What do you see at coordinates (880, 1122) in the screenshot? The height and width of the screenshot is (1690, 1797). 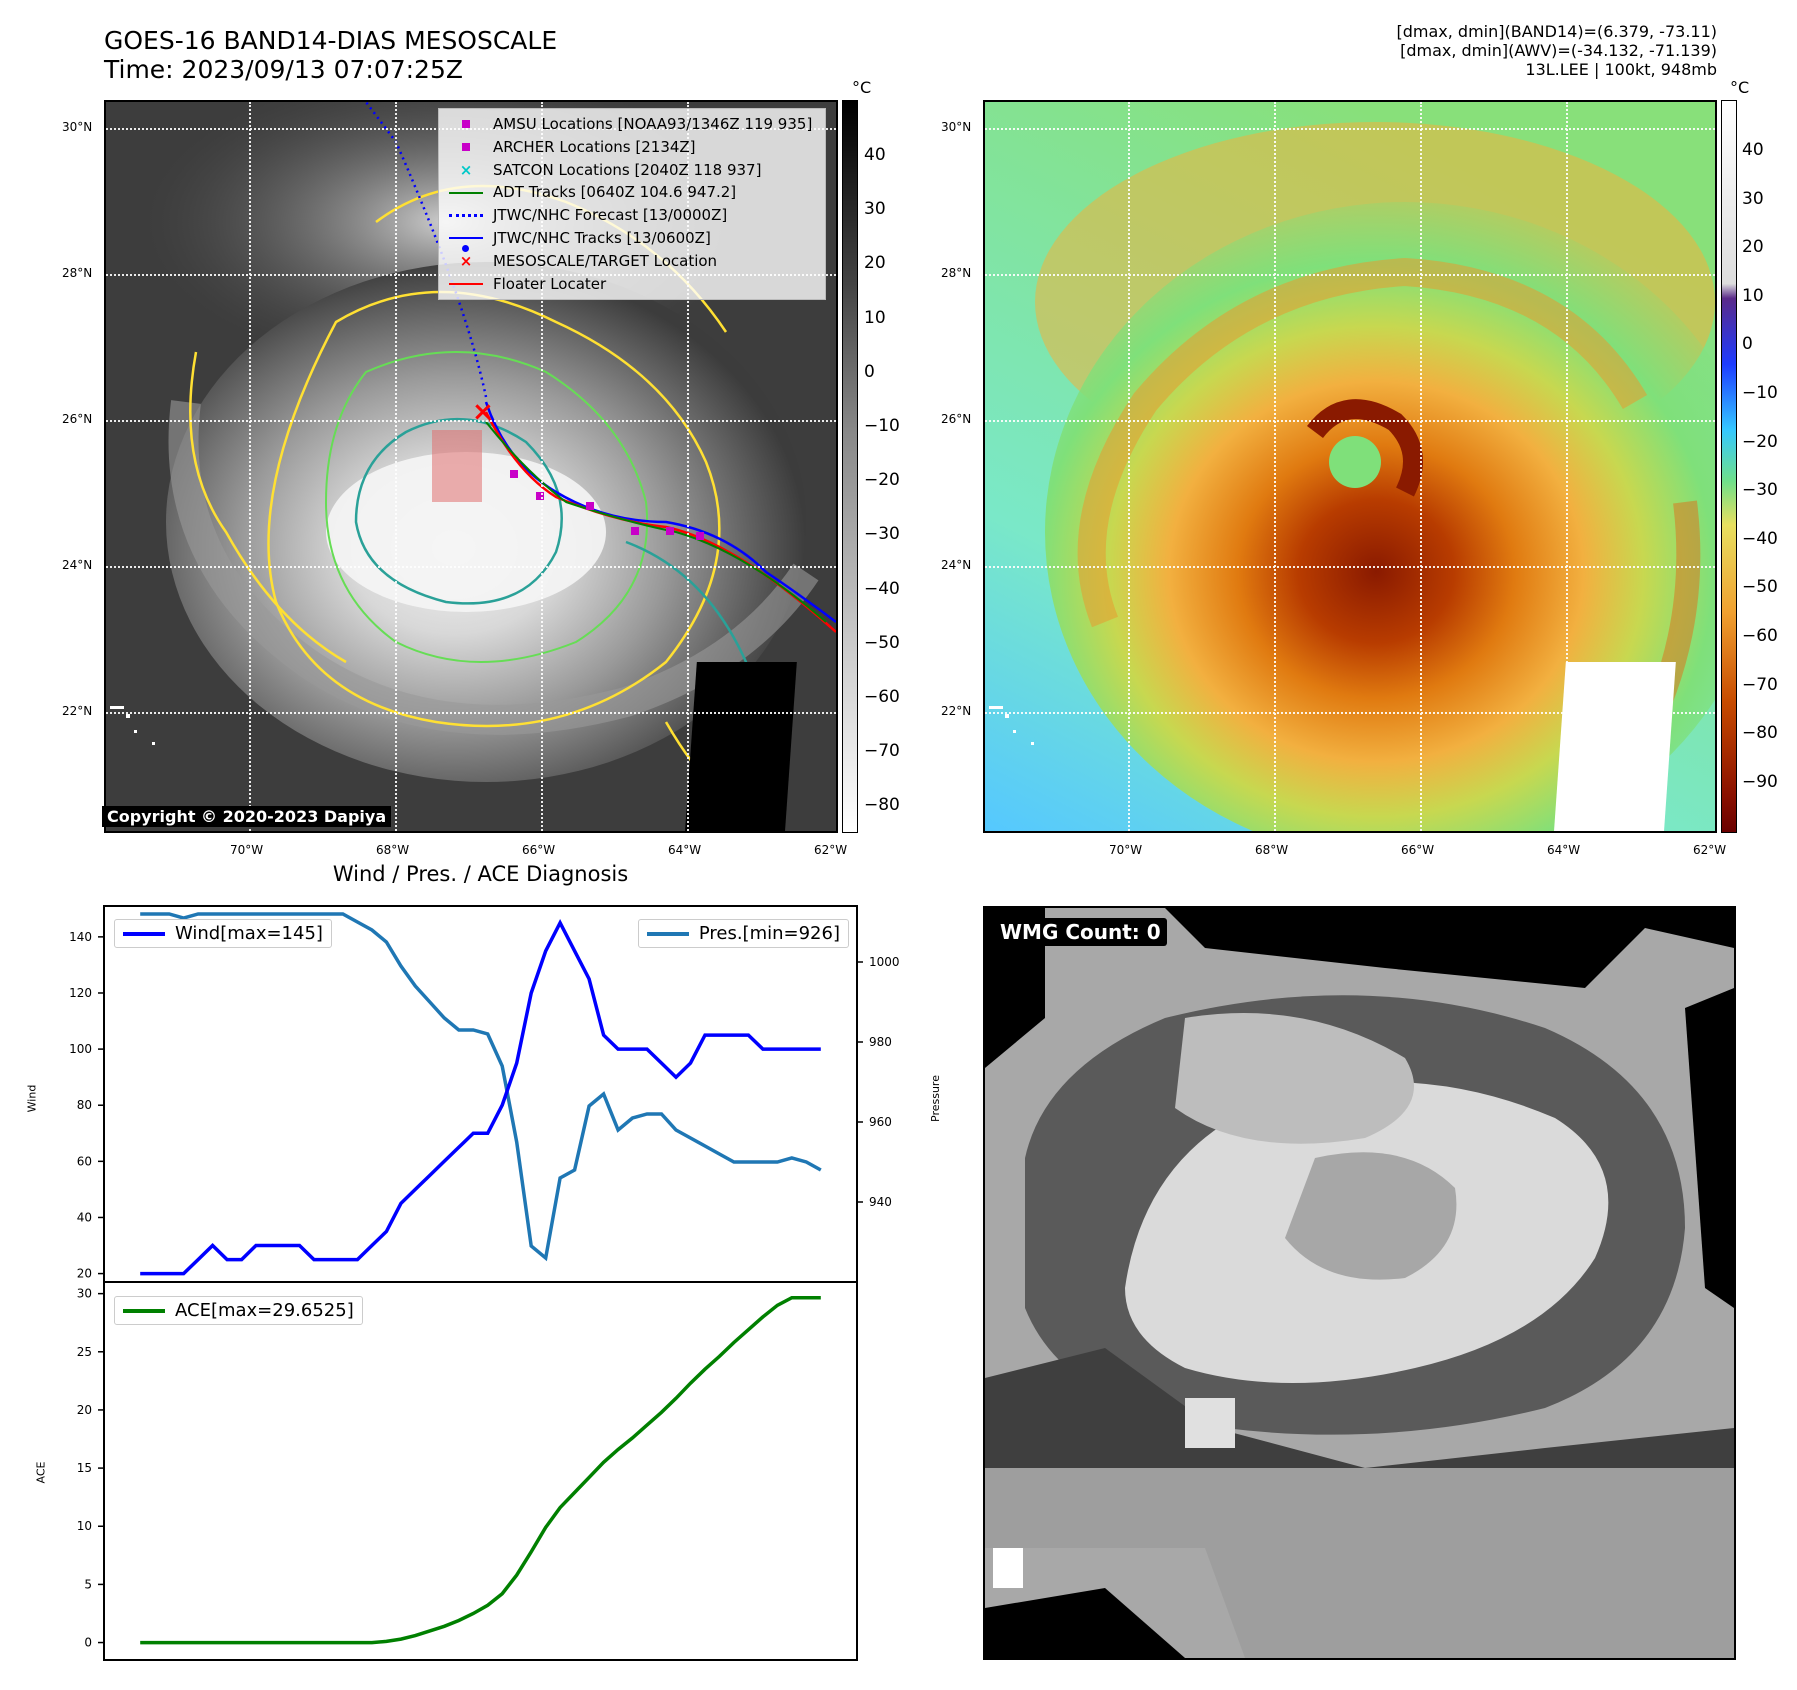 I see `pressure-axis-ticklabel-1: 960` at bounding box center [880, 1122].